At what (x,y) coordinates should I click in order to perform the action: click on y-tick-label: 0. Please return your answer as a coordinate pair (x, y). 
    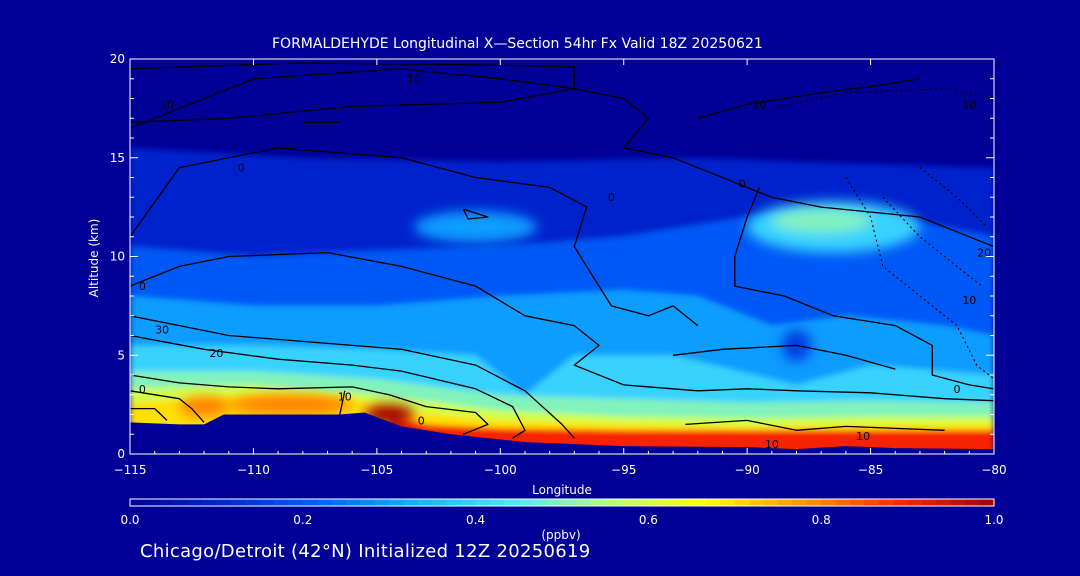
    Looking at the image, I should click on (121, 454).